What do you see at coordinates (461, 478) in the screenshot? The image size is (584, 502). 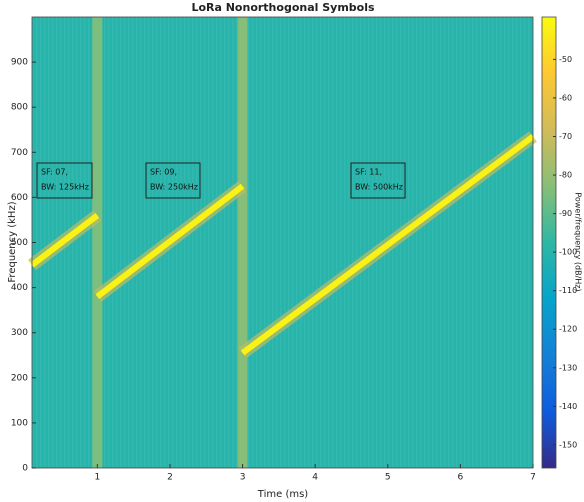 I see `x-tick-label: 6` at bounding box center [461, 478].